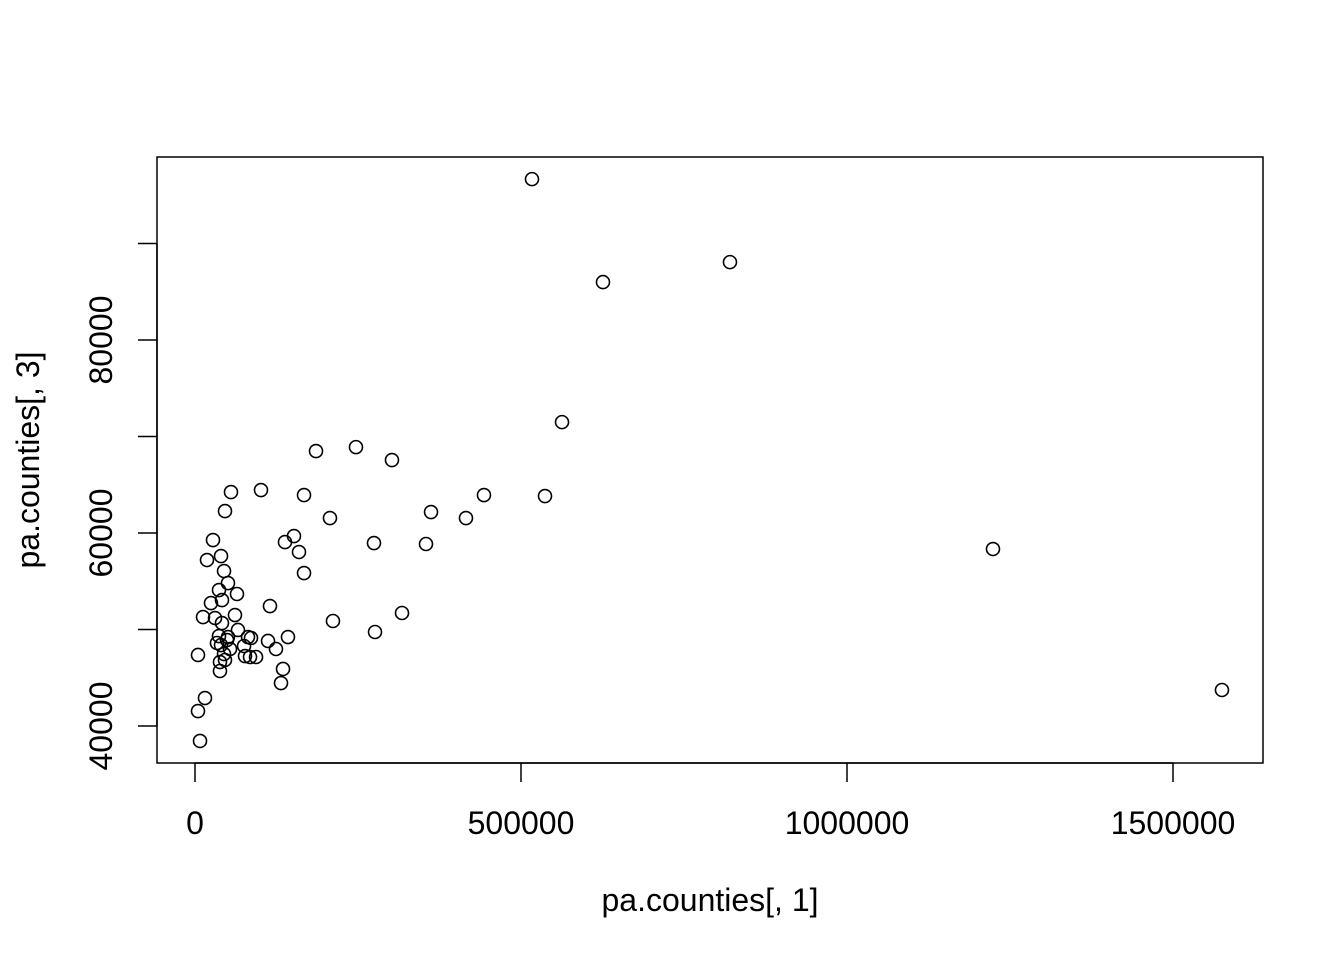 This screenshot has height=960, width=1344. What do you see at coordinates (709, 900) in the screenshot?
I see `x-axis-label: pa.counties[, 1]` at bounding box center [709, 900].